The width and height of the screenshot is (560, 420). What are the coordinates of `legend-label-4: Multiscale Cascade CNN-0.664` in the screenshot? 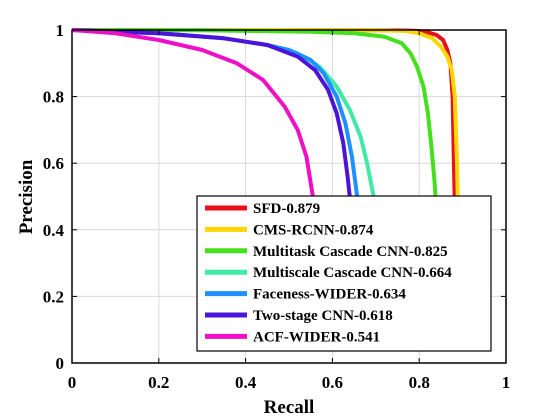 It's located at (352, 273).